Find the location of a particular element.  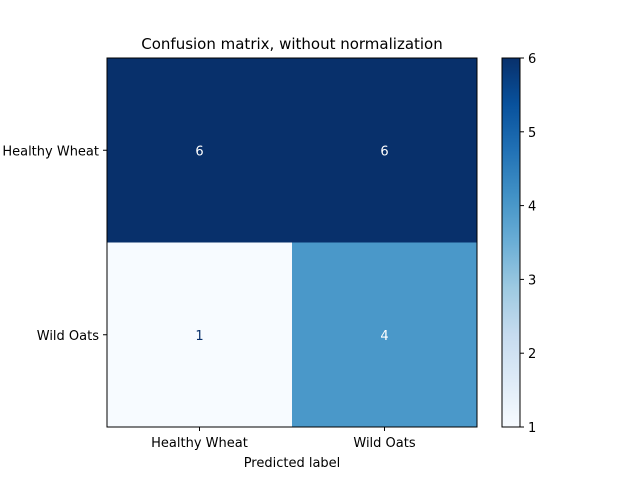

y-tick-label: Healthy Wheat is located at coordinates (50, 151).